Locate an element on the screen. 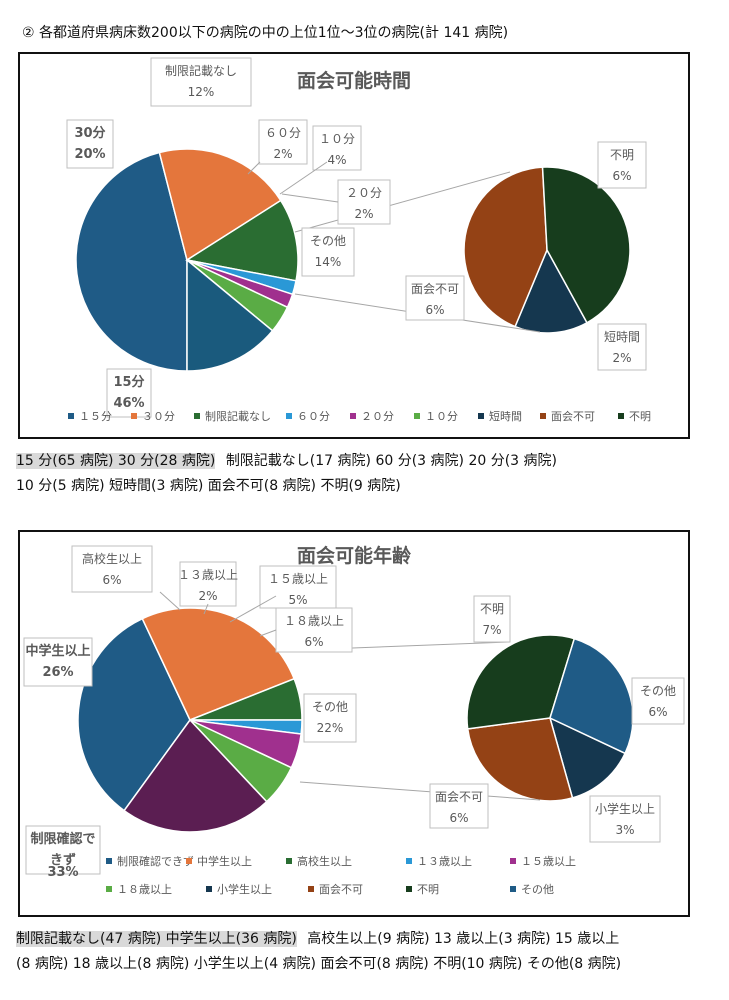 This screenshot has width=729, height=1000. chart2-label-13-box is located at coordinates (208, 584).